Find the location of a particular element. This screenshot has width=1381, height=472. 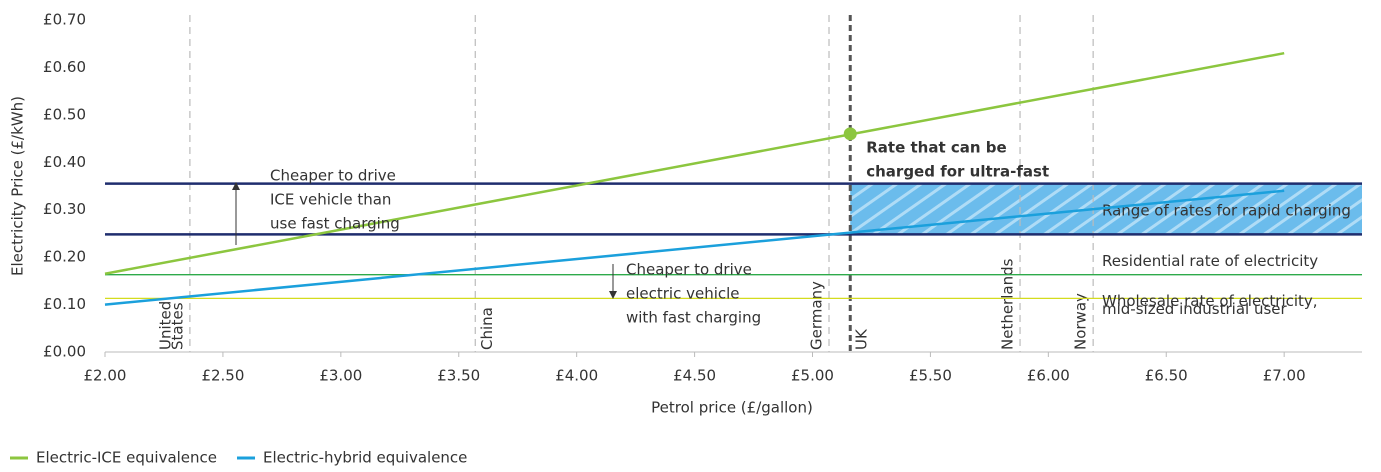

x-tick-label: £7.00 is located at coordinates (1284, 376).